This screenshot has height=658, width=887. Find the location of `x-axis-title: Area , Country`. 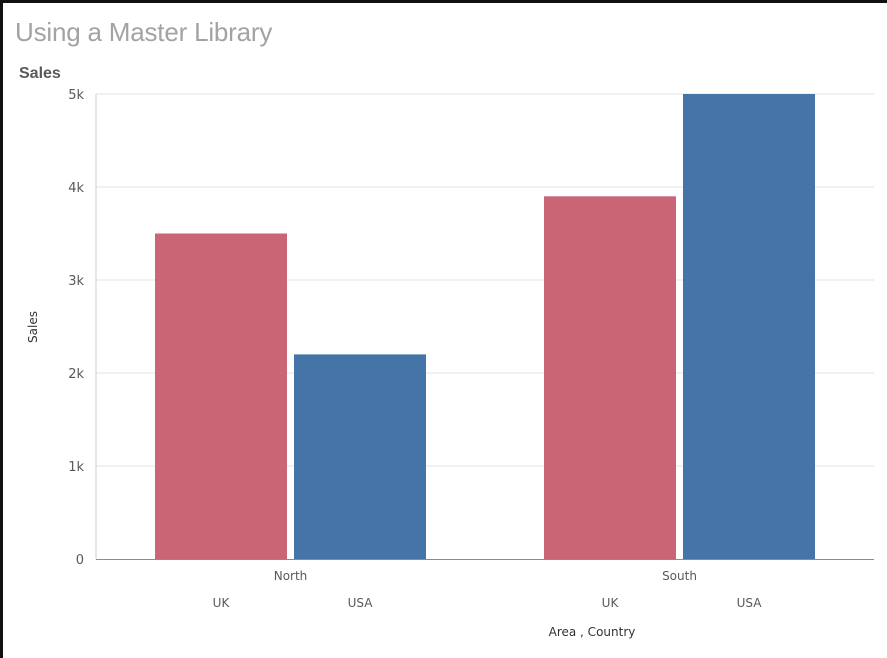

x-axis-title: Area , Country is located at coordinates (592, 632).